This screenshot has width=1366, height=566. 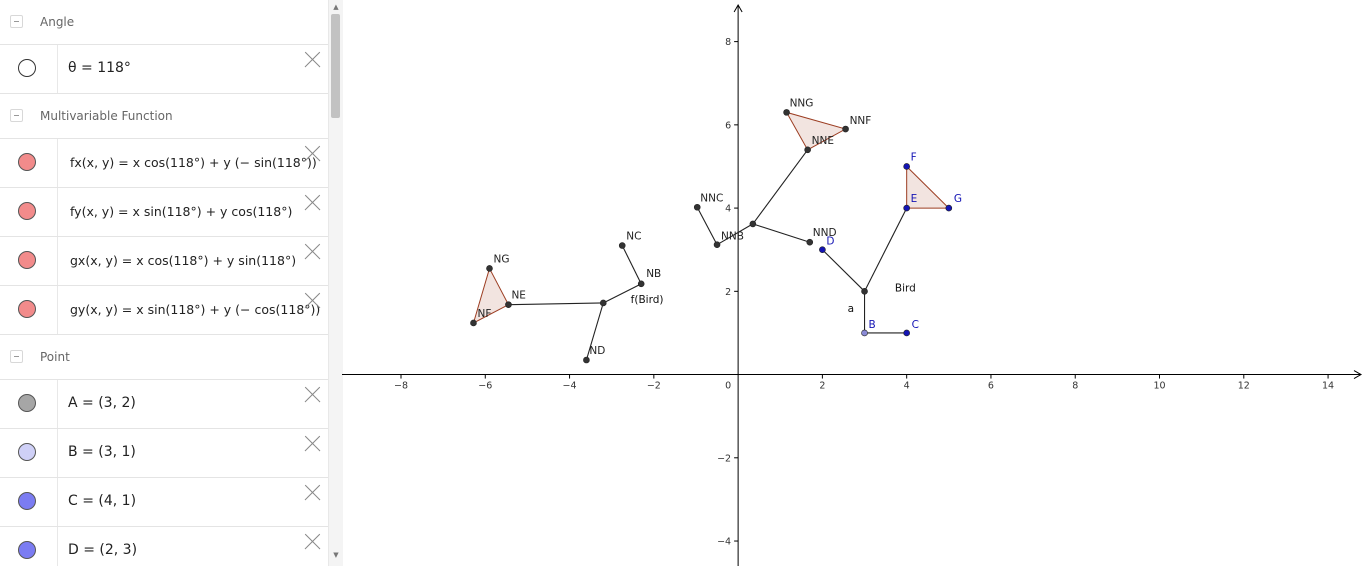 I want to click on point-C-label: C, so click(x=915, y=325).